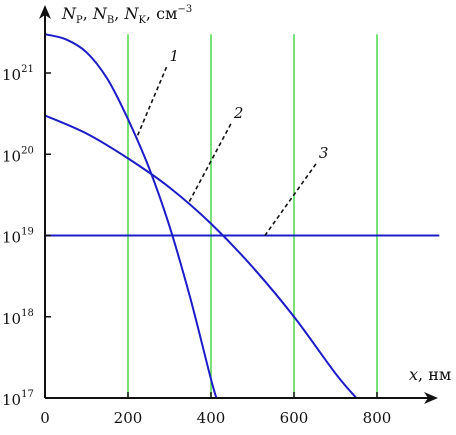  What do you see at coordinates (211, 418) in the screenshot?
I see `x-tick-label: 400` at bounding box center [211, 418].